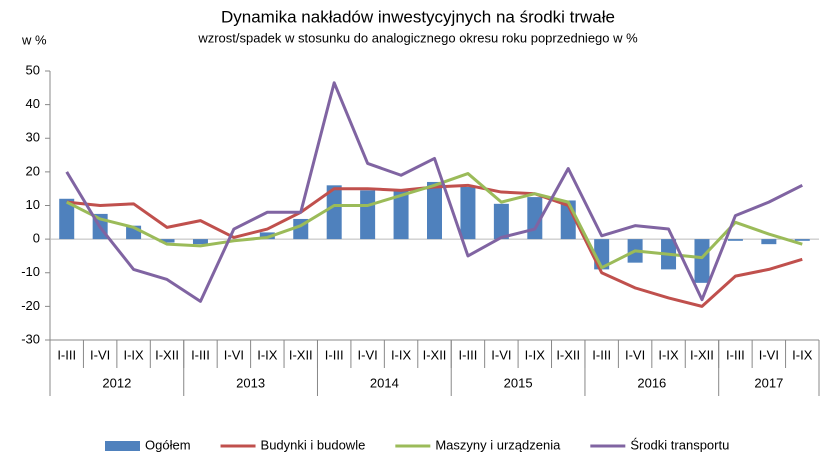  What do you see at coordinates (679, 444) in the screenshot?
I see `legend-label: Środki transportu` at bounding box center [679, 444].